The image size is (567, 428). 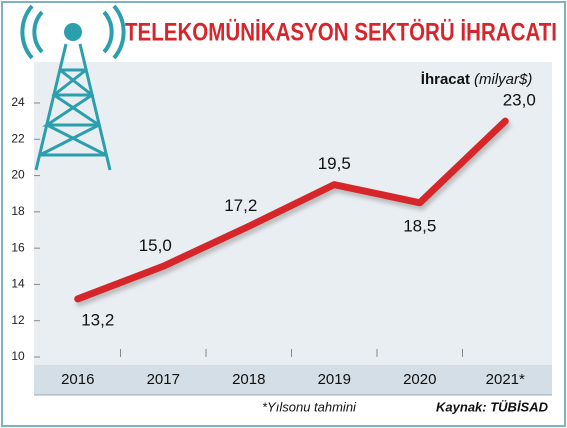 What do you see at coordinates (97, 319) in the screenshot?
I see `data-label: 13,2` at bounding box center [97, 319].